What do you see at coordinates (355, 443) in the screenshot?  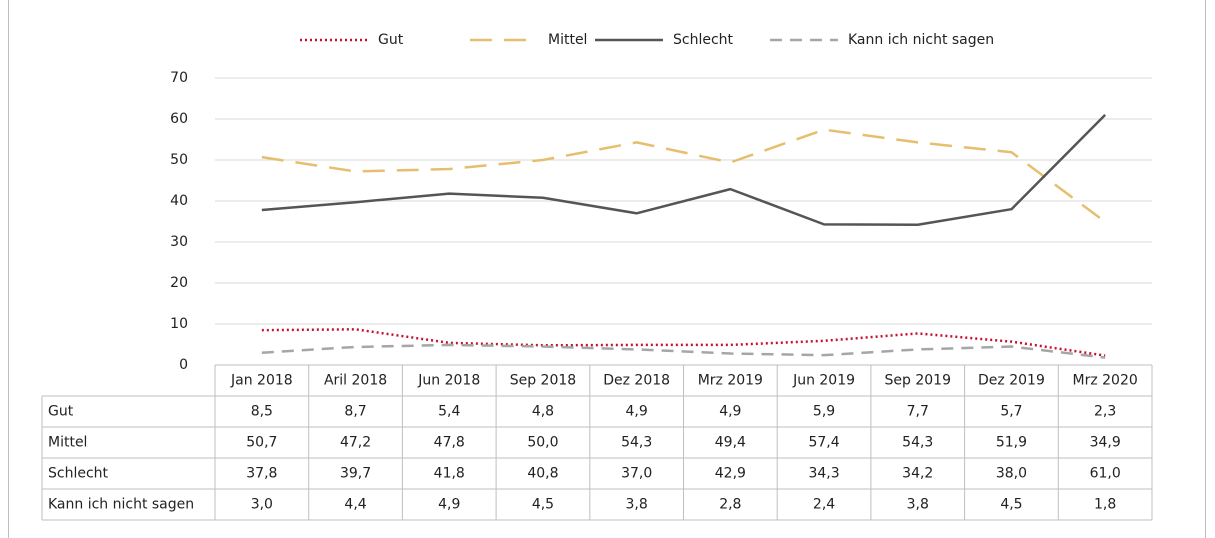 I see `data-label: 47,2` at bounding box center [355, 443].